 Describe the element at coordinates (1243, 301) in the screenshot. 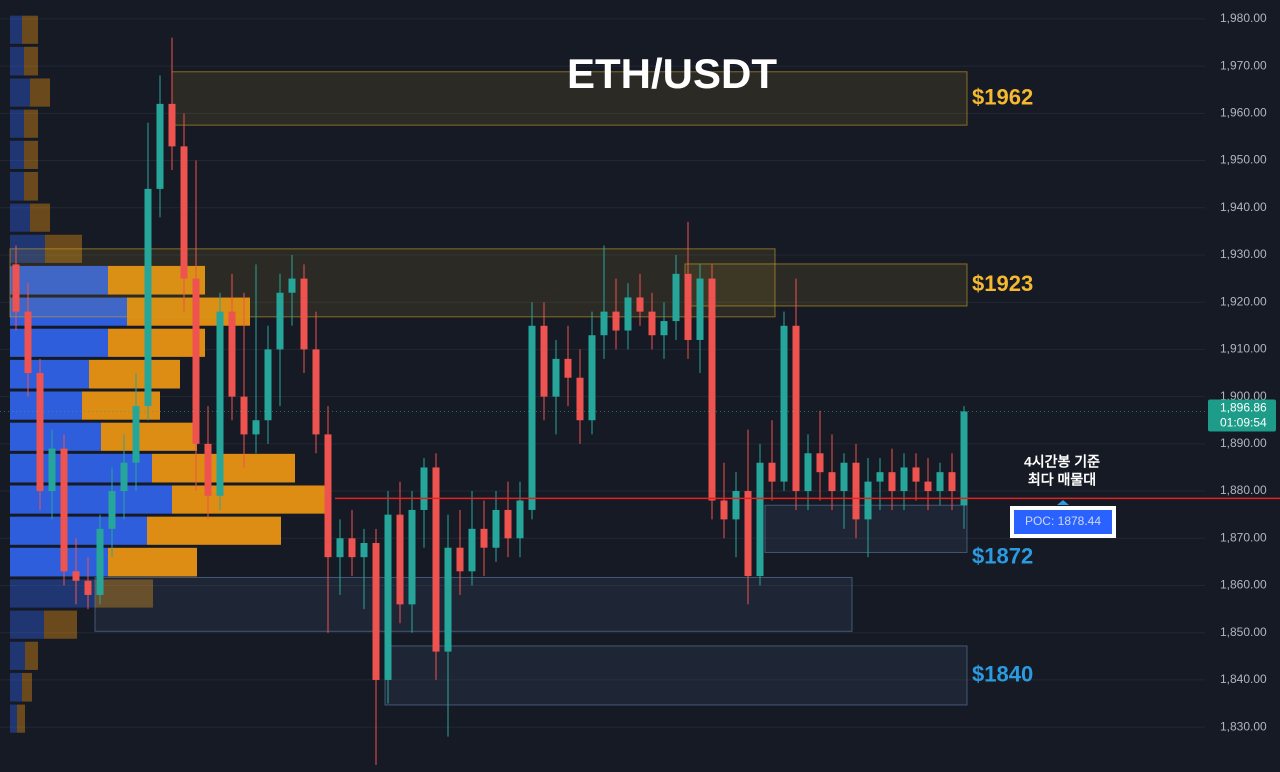

I see `y-tick-label: 1,920.00` at that location.